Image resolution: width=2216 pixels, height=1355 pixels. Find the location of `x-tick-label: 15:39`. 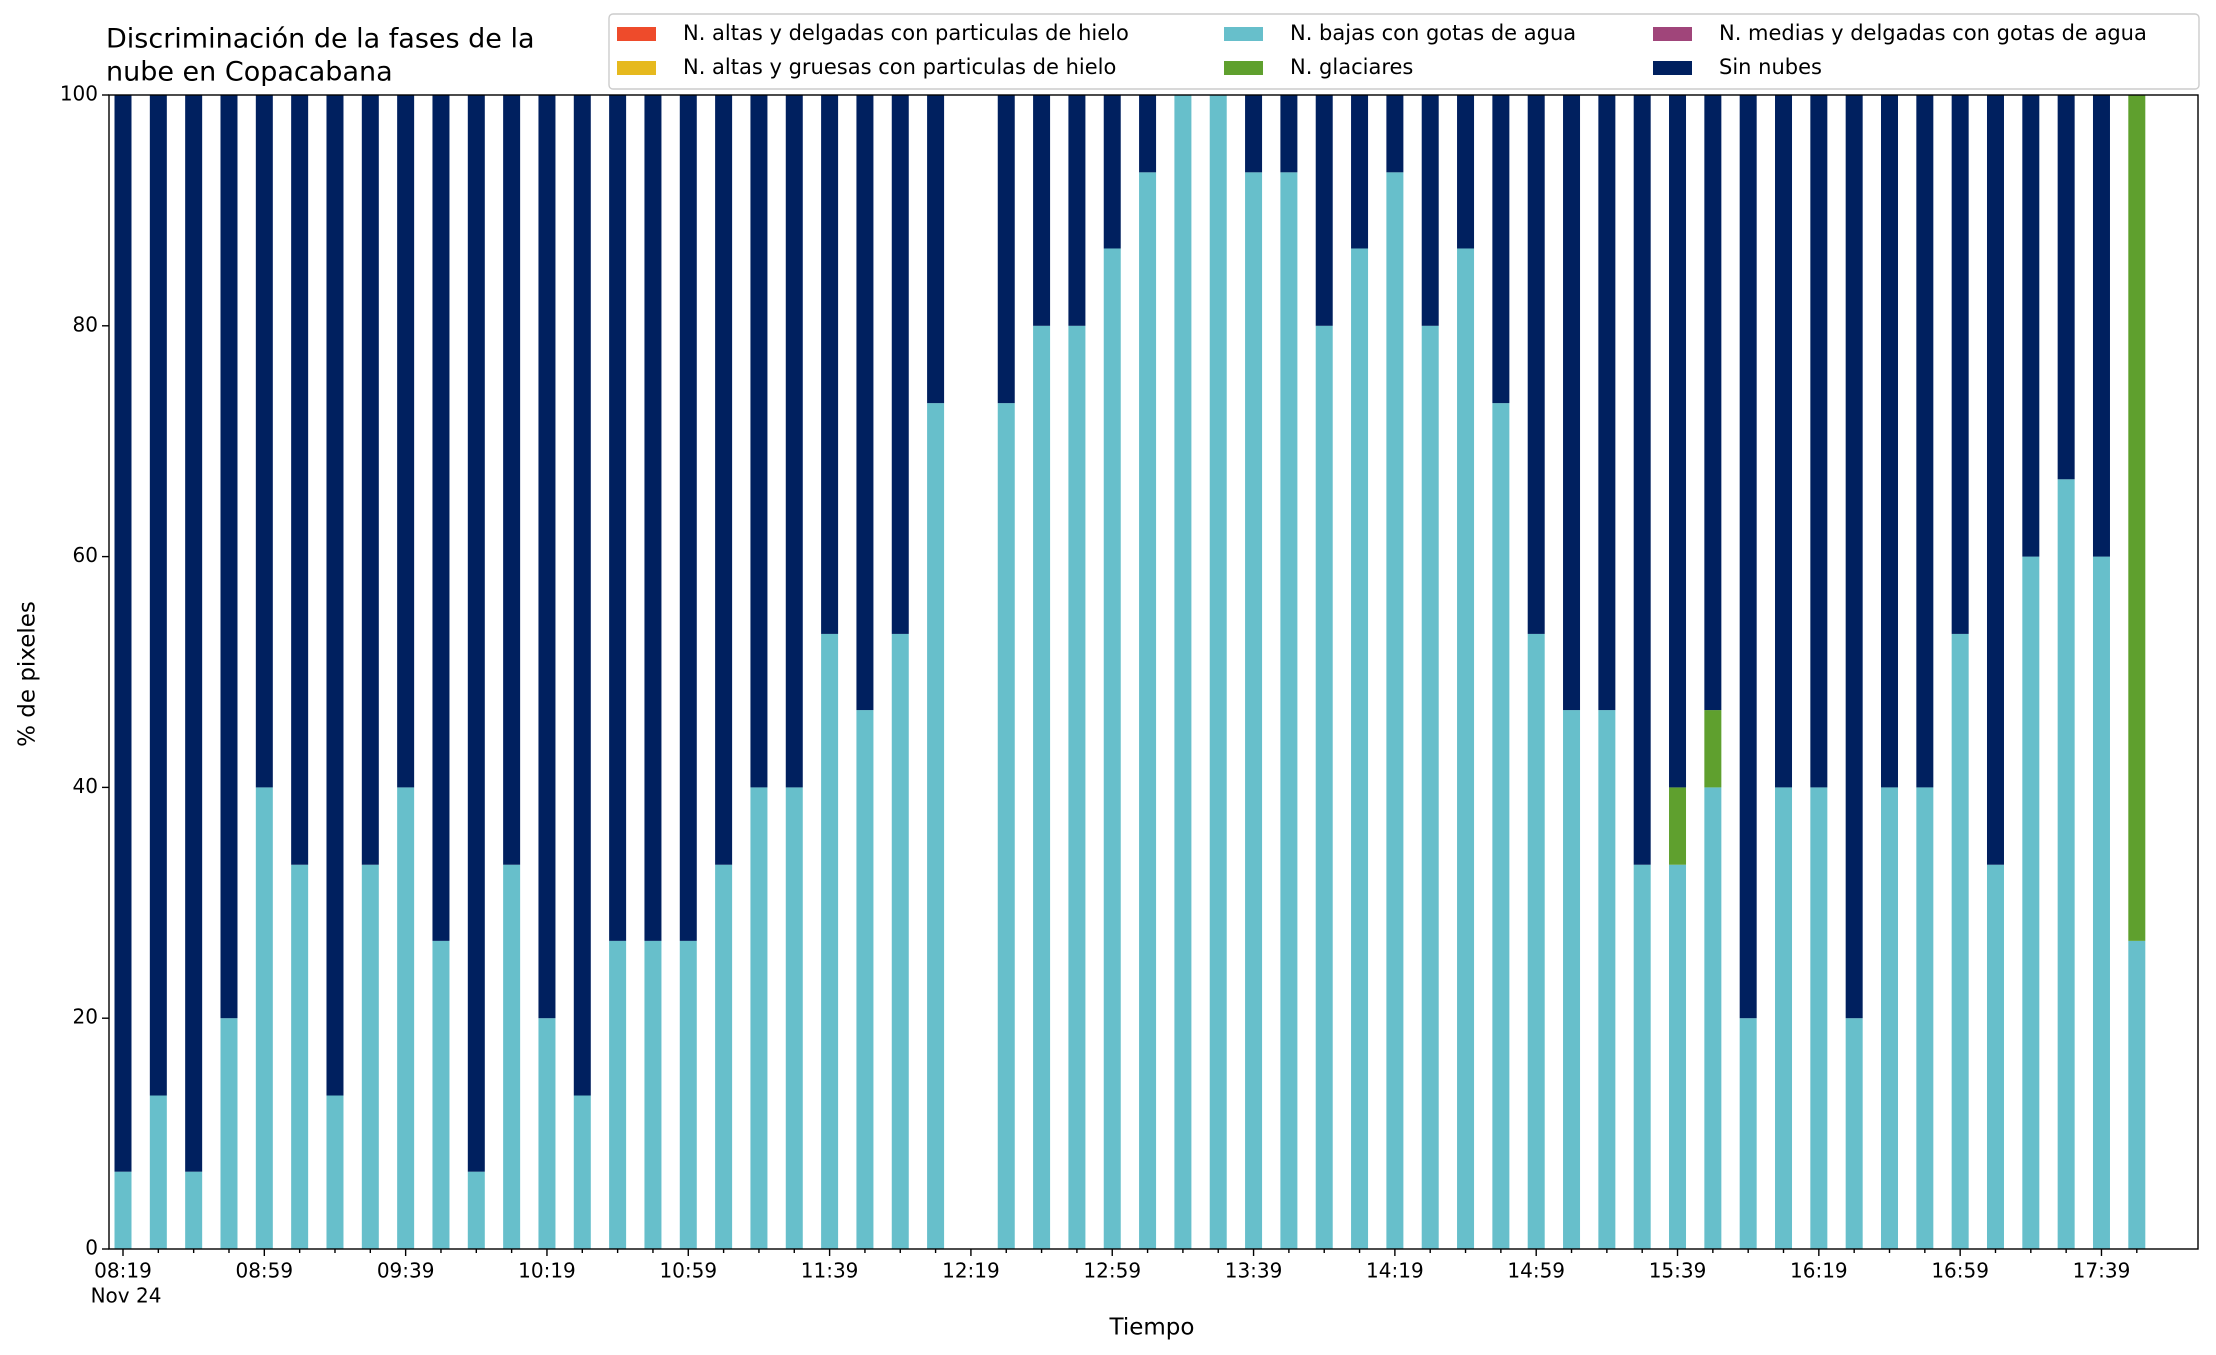

x-tick-label: 15:39 is located at coordinates (1678, 1271).